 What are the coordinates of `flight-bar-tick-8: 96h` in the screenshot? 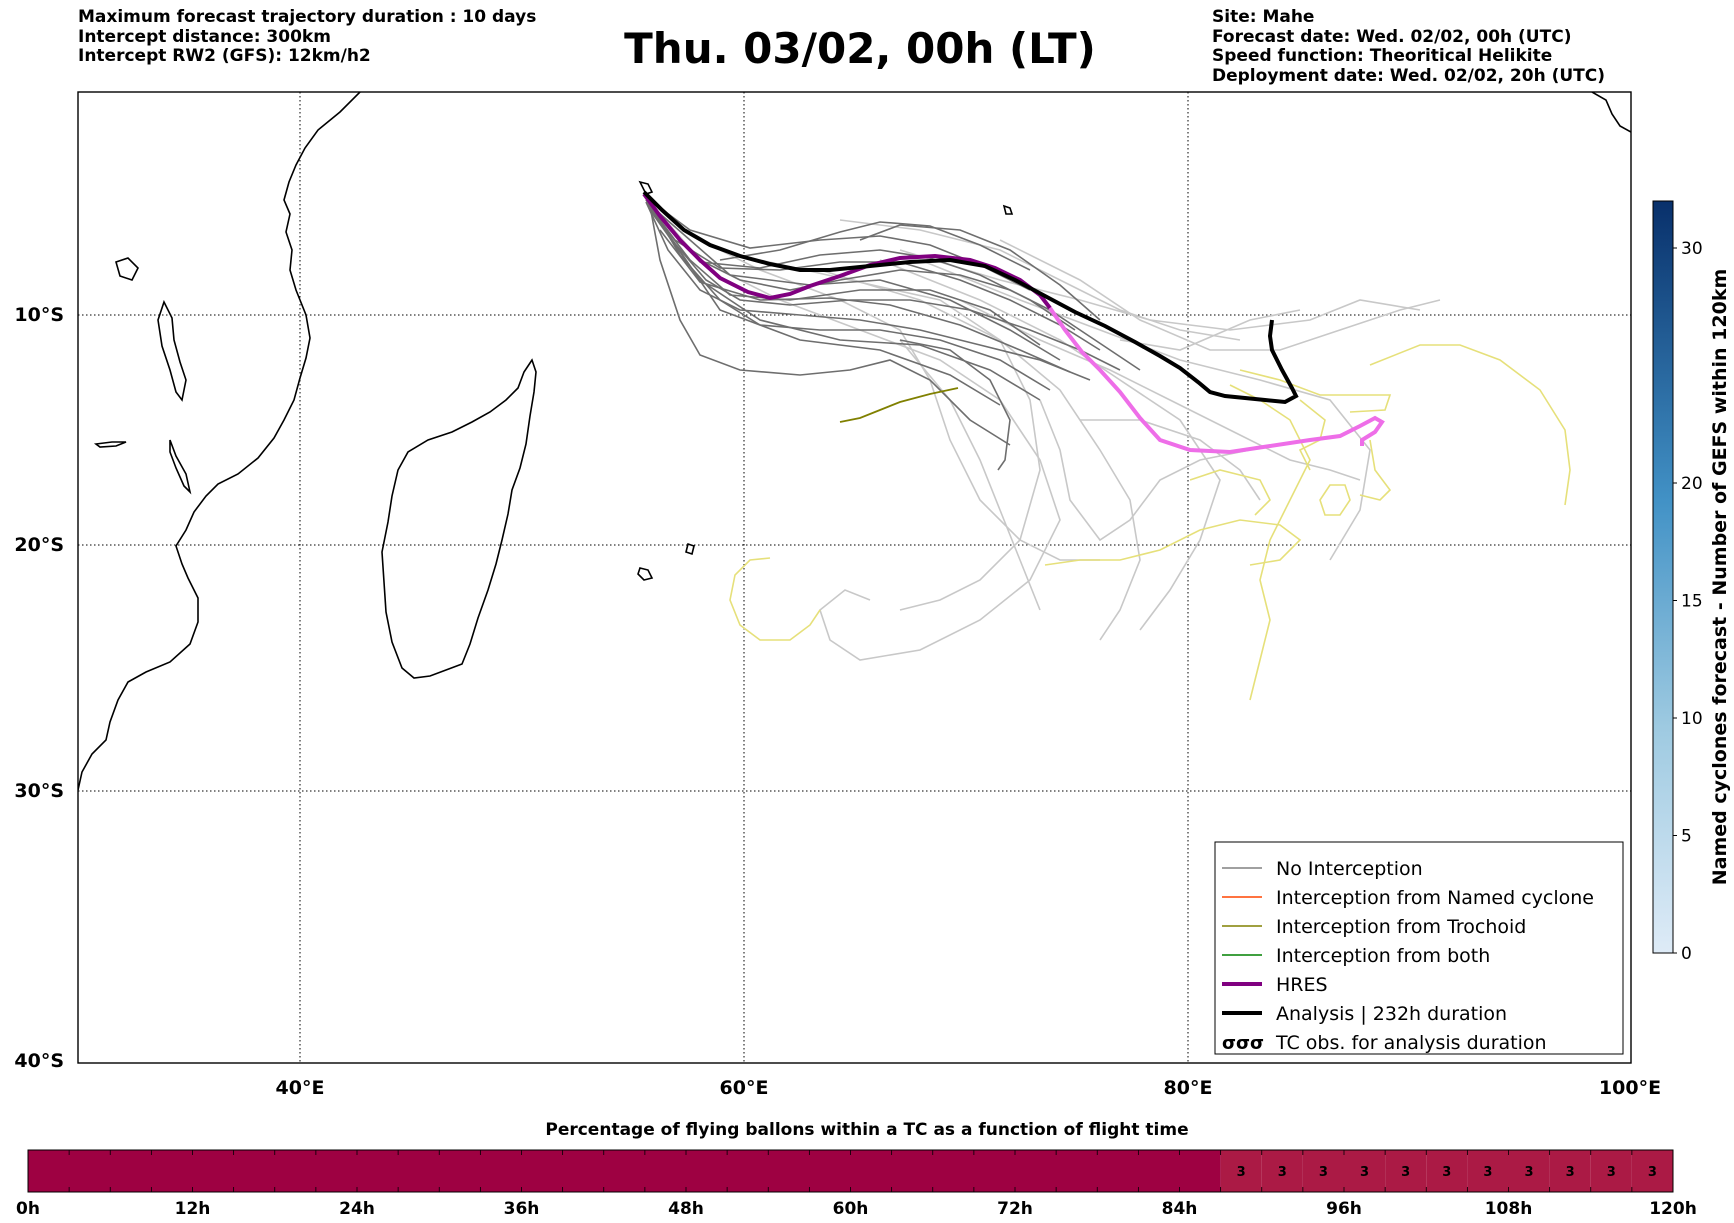 It's located at (1344, 1209).